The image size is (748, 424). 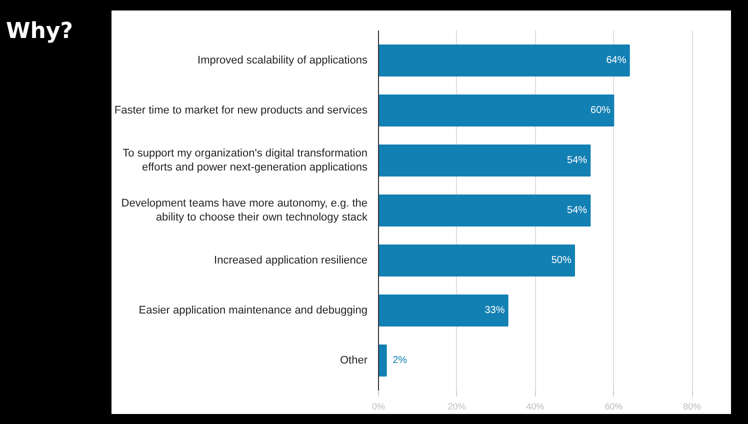 I want to click on text: Why?, so click(x=40, y=32).